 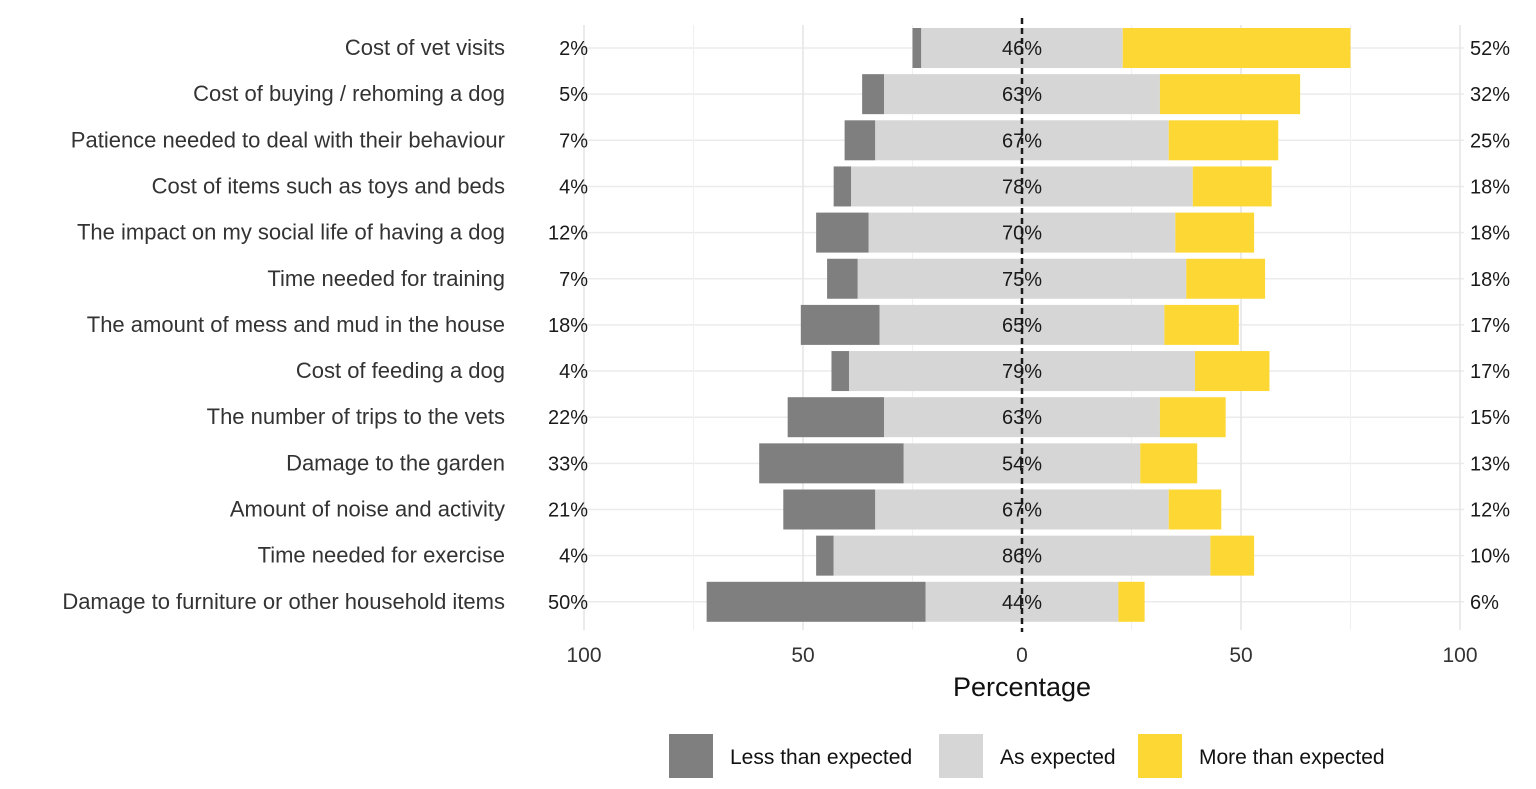 What do you see at coordinates (425, 47) in the screenshot?
I see `category-label: Cost of vet visits` at bounding box center [425, 47].